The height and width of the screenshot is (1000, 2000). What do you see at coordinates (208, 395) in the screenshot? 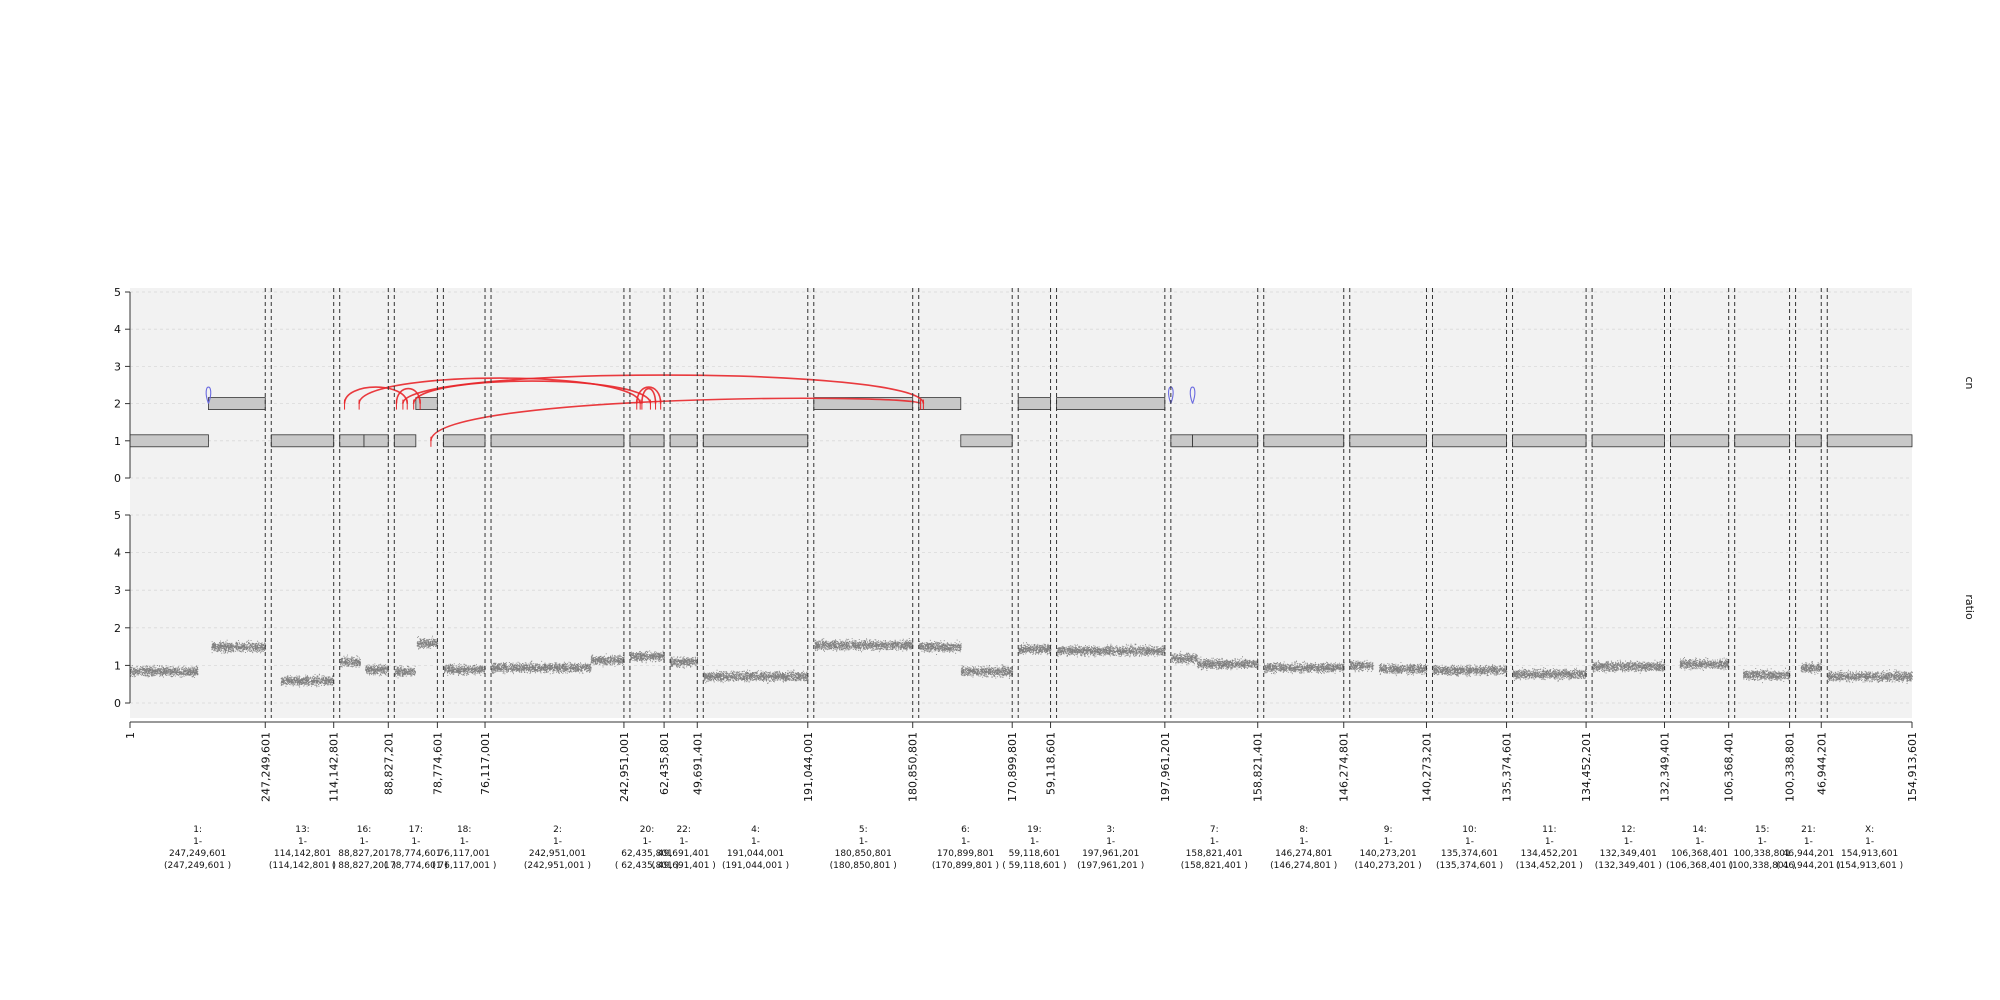
I see `loop-edge` at bounding box center [208, 395].